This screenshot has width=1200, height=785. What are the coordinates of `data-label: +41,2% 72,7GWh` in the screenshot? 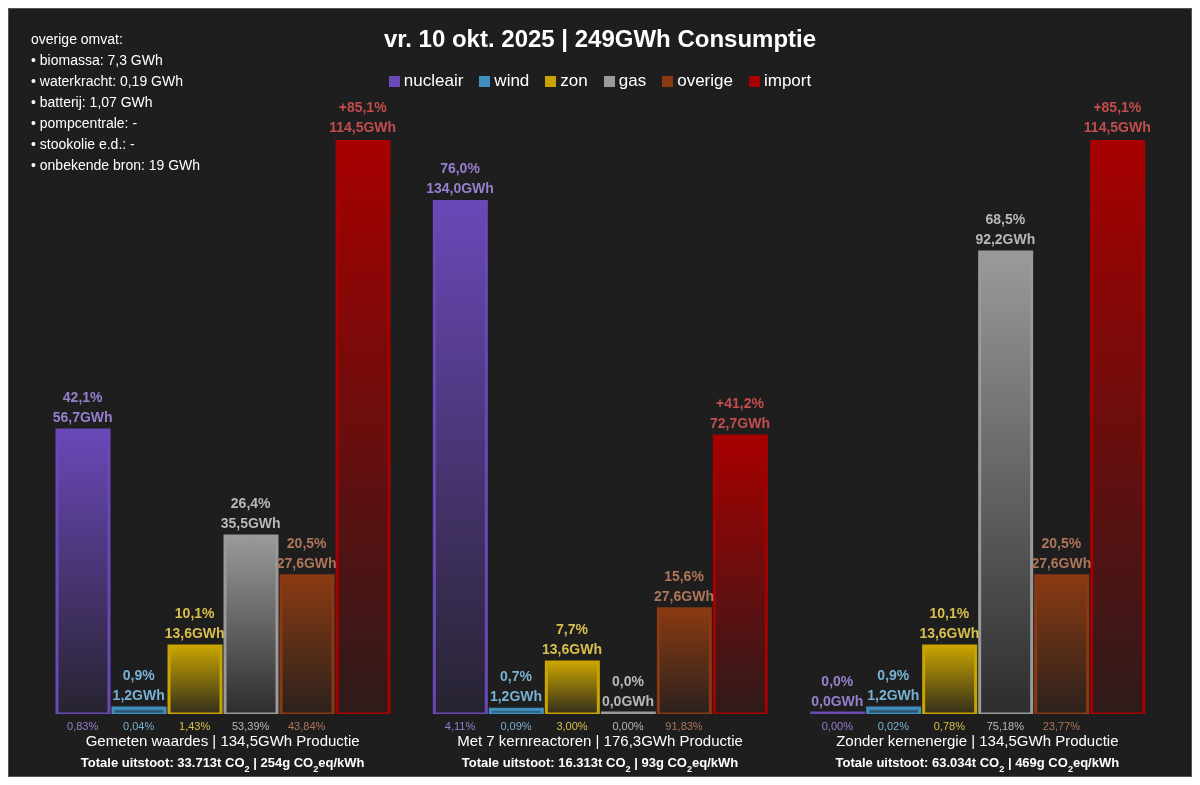 It's located at (740, 413).